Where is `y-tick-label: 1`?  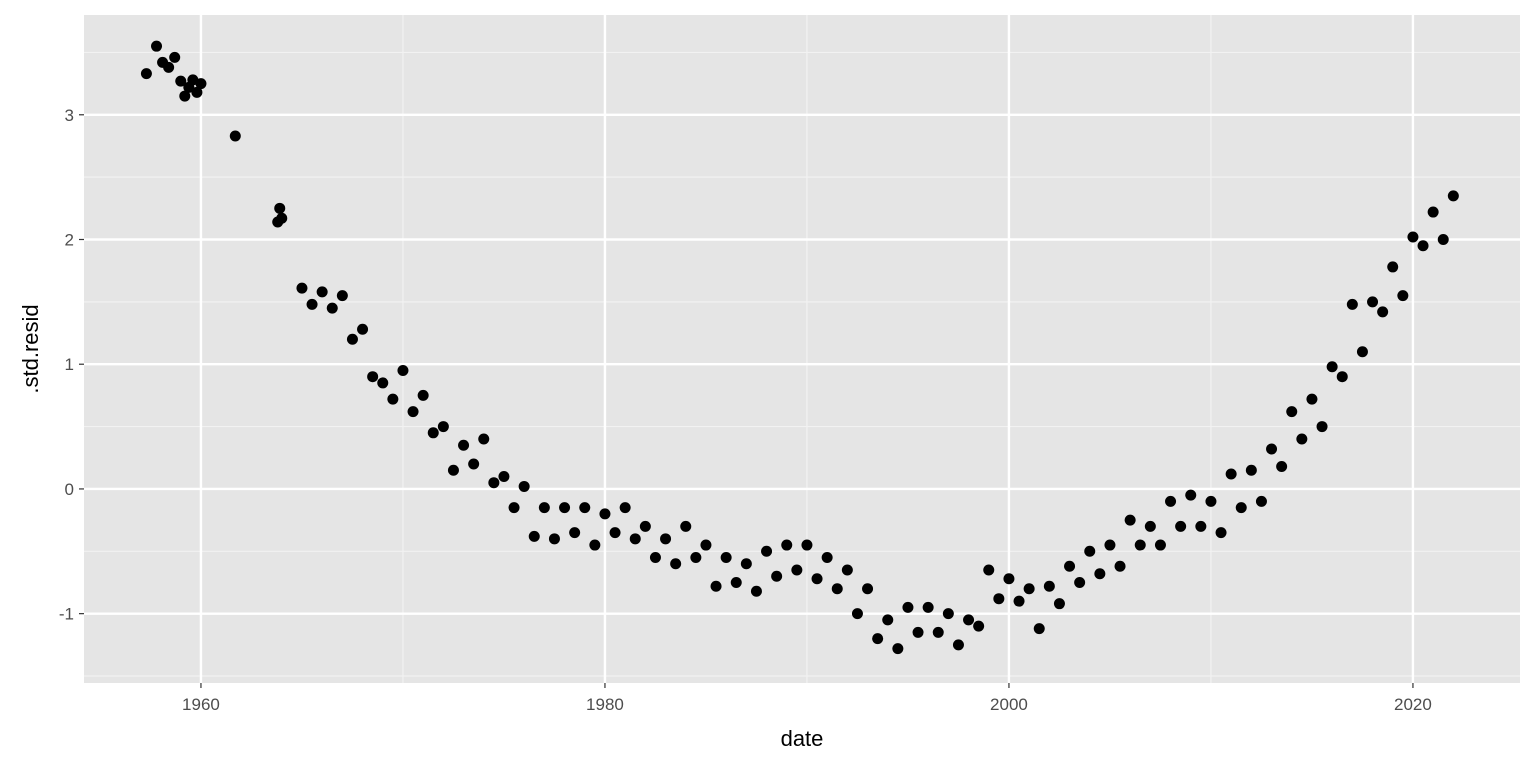 y-tick-label: 1 is located at coordinates (69, 364).